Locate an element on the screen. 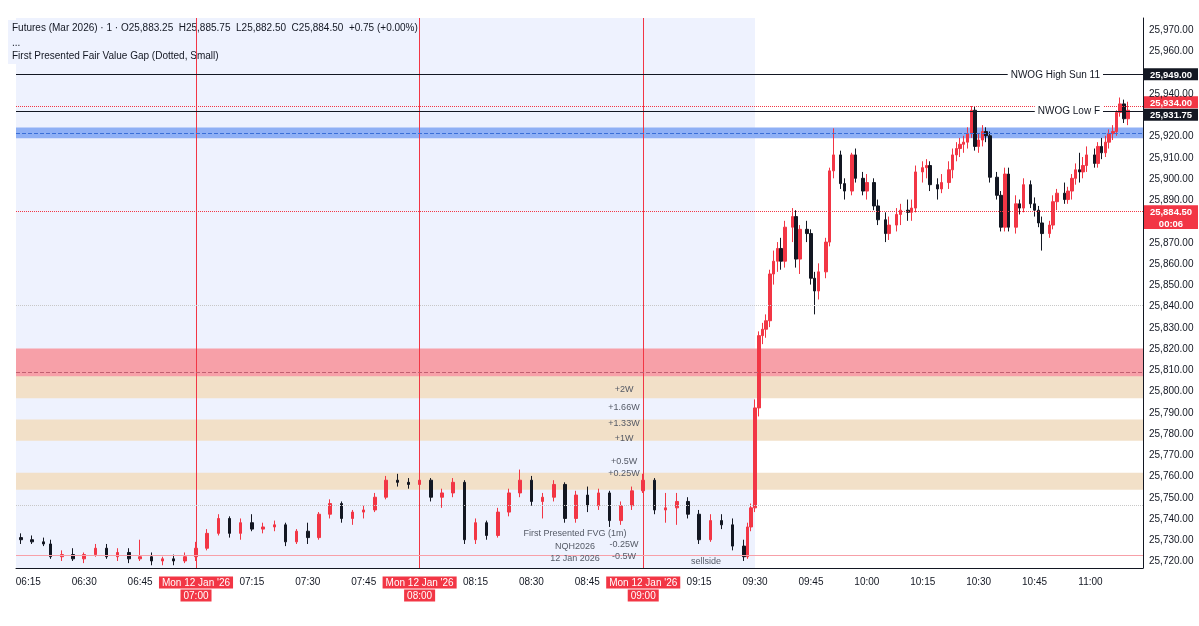 The width and height of the screenshot is (1199, 626). y-tick-label: 25,934.00 is located at coordinates (1171, 102).